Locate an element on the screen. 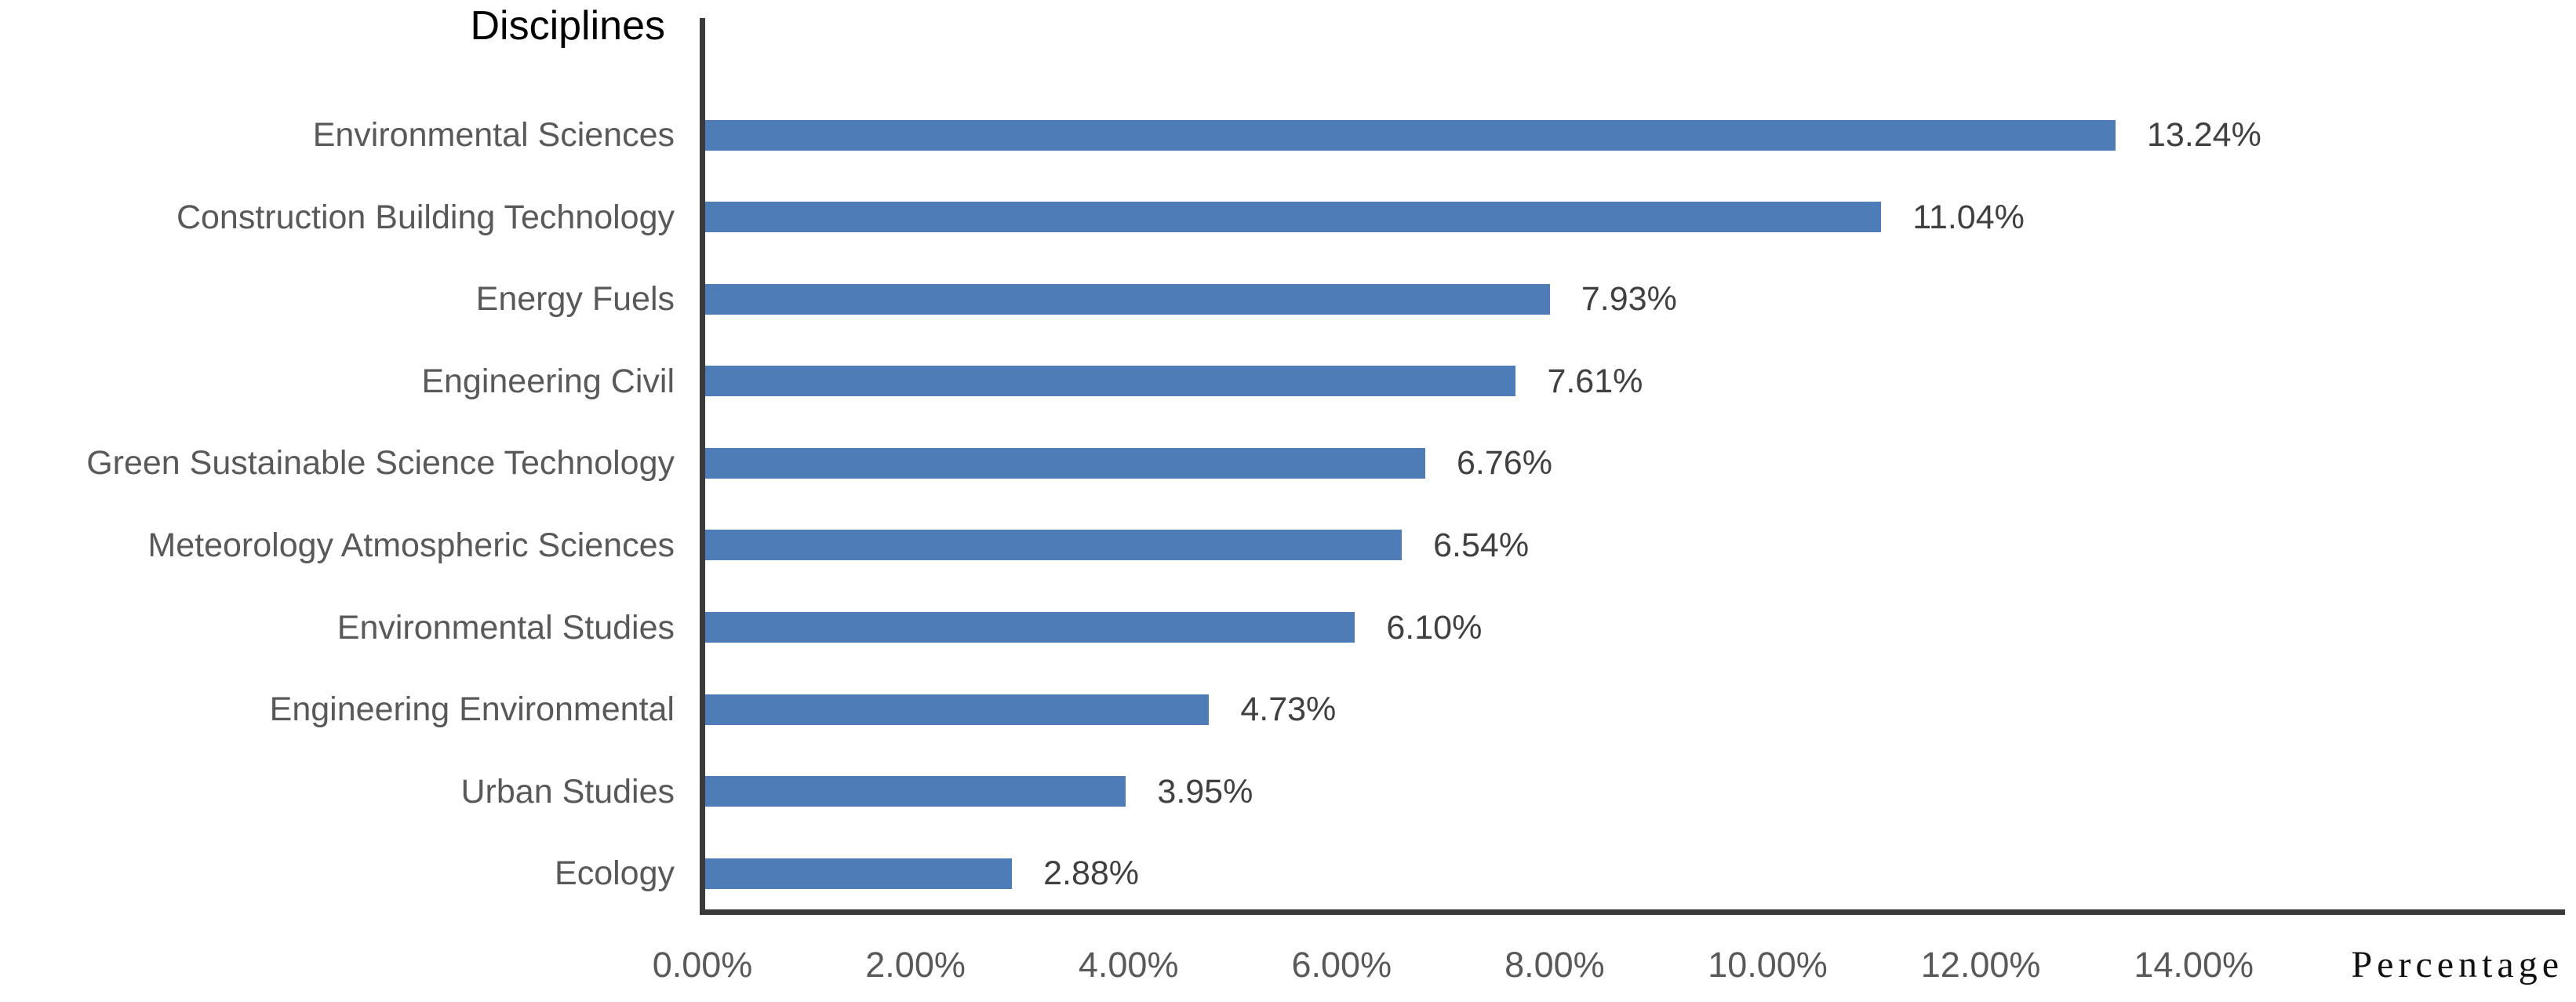 The image size is (2576, 1002). x-tick-label: 0.00% is located at coordinates (702, 965).